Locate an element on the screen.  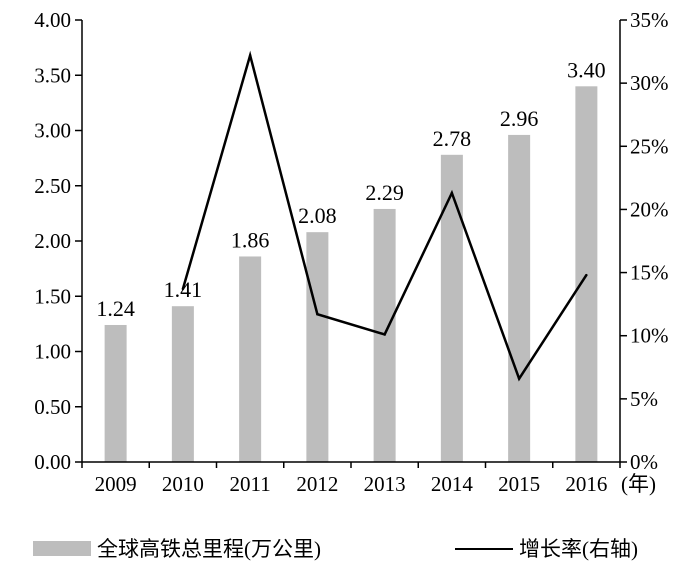
bar-data-label: 2.08 is located at coordinates (317, 215).